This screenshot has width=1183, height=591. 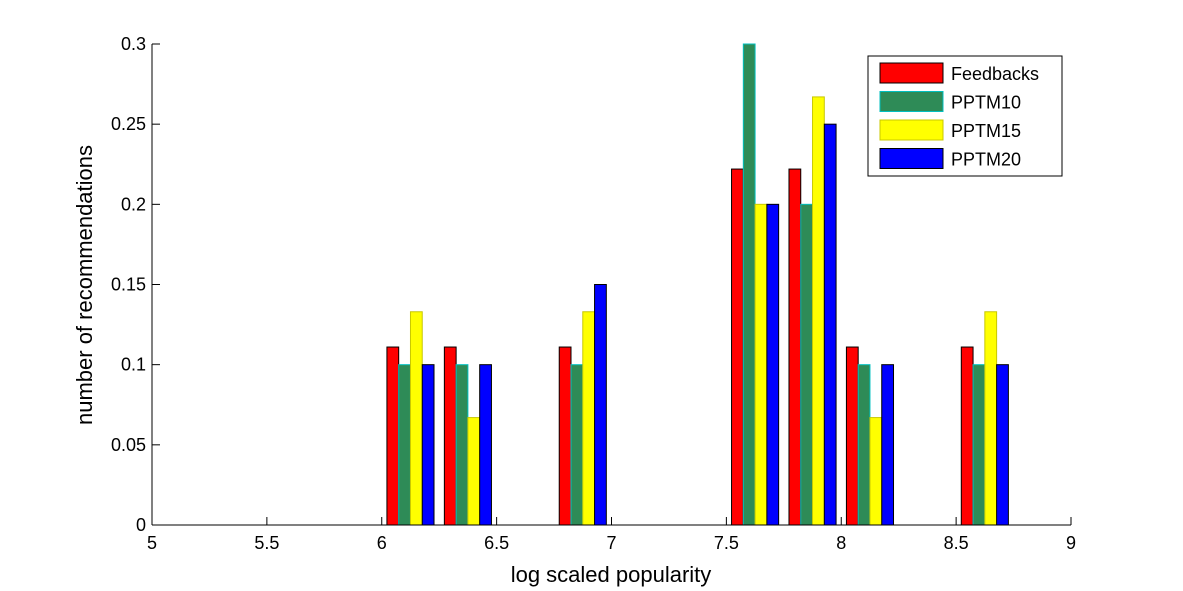 I want to click on y-tick-label: 0.2, so click(x=133, y=204).